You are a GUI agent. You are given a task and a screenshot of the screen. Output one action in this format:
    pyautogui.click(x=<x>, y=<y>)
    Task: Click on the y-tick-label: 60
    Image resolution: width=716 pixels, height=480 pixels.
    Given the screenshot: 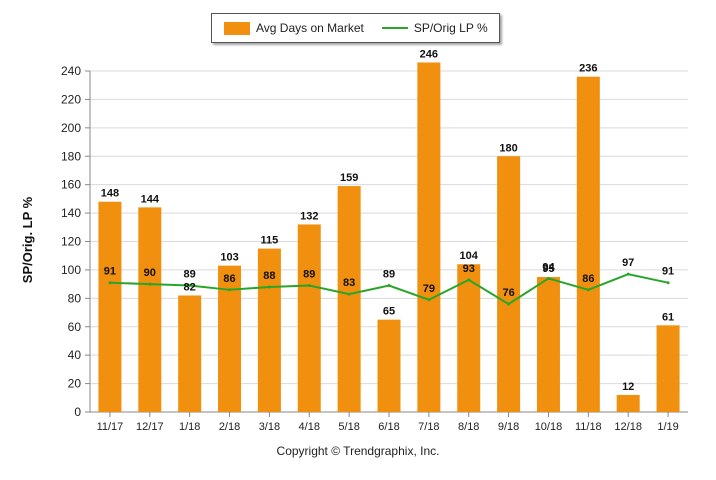 What is the action you would take?
    pyautogui.click(x=75, y=327)
    